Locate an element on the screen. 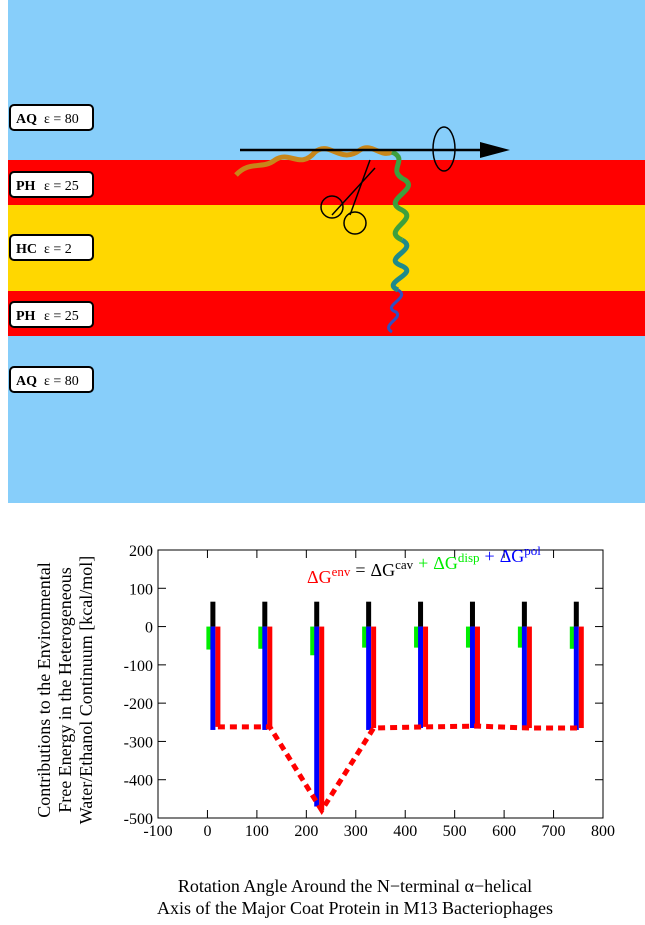  x-tick-label: 600 is located at coordinates (504, 831).